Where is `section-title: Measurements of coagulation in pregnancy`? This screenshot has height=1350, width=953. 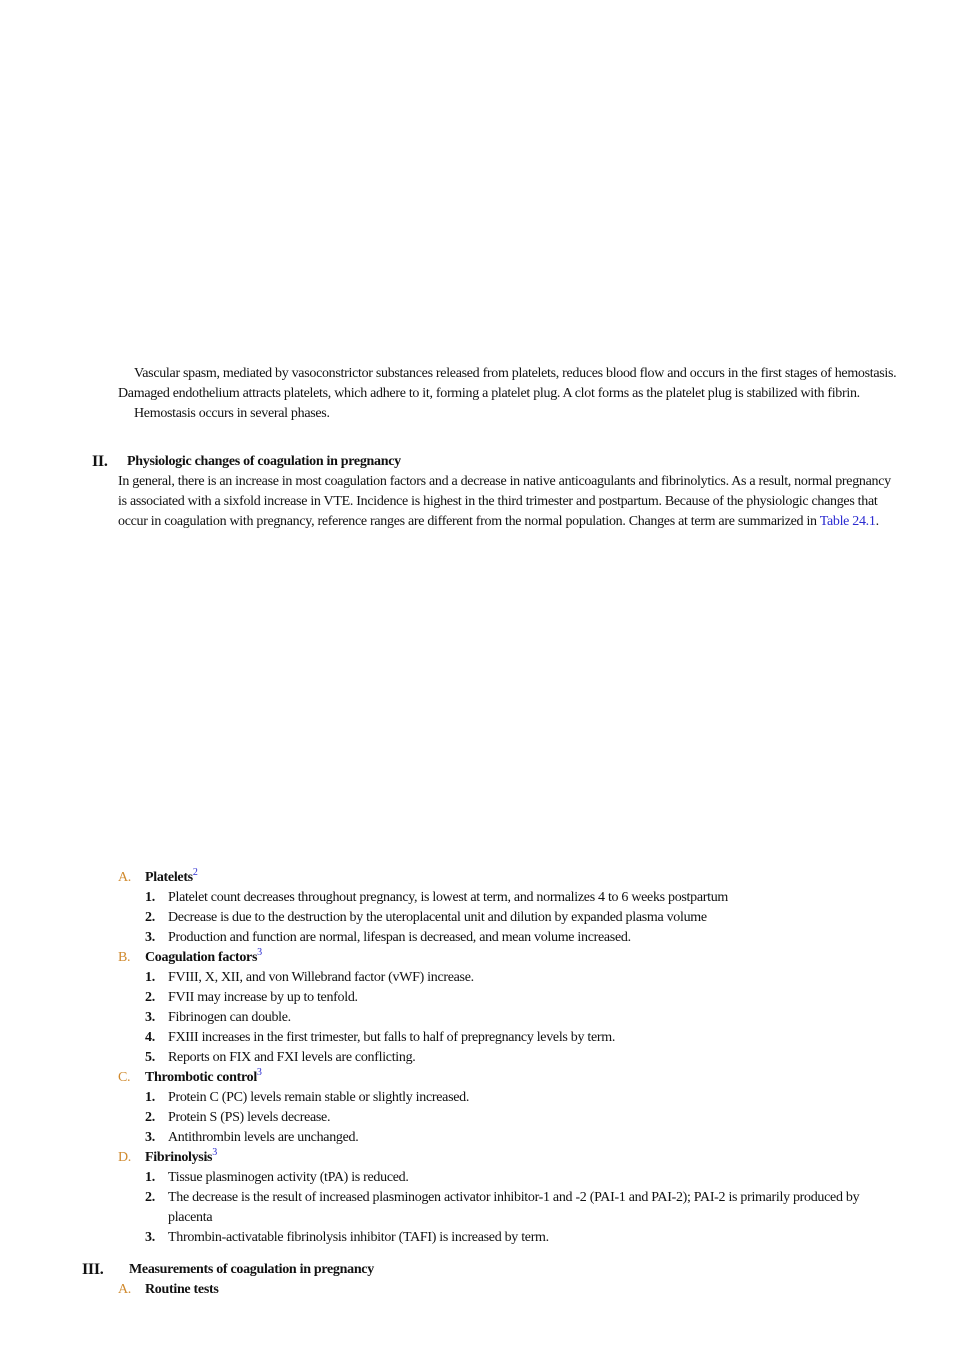 section-title: Measurements of coagulation in pregnancy is located at coordinates (251, 1269).